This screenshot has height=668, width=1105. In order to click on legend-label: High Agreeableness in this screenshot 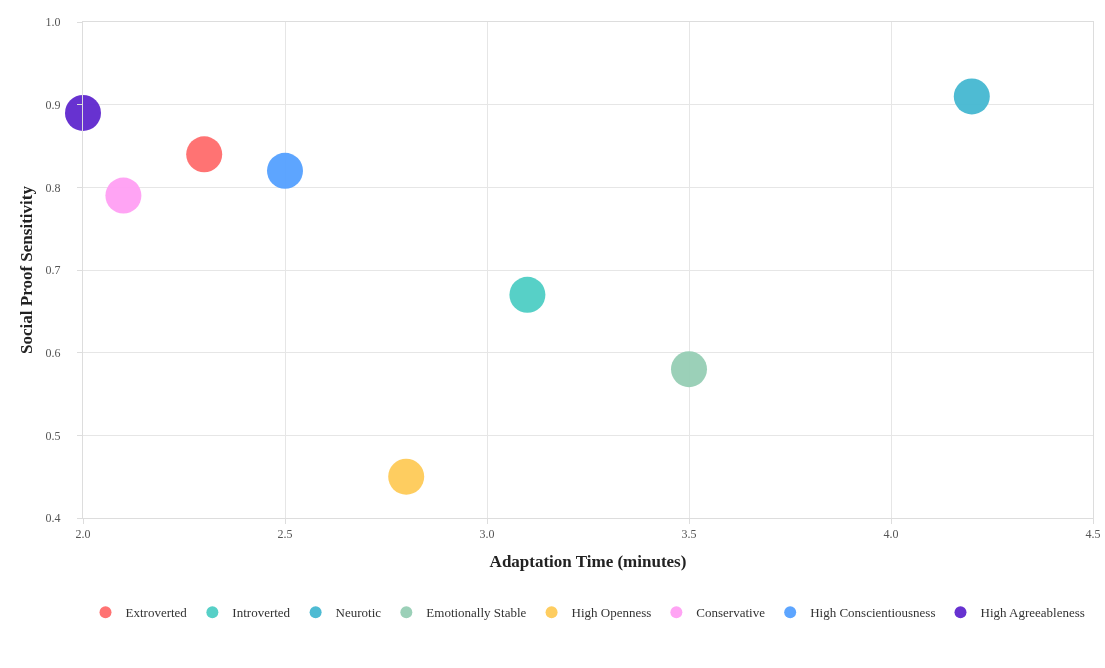, I will do `click(1032, 613)`.